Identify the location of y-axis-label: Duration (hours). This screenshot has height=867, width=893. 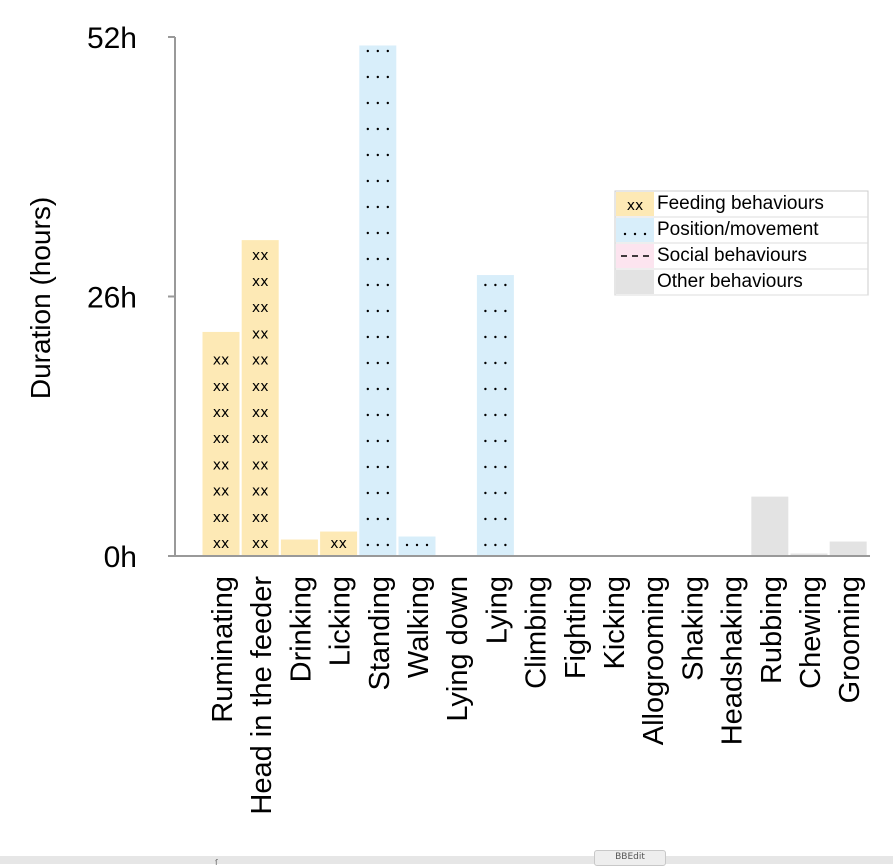
(40, 298).